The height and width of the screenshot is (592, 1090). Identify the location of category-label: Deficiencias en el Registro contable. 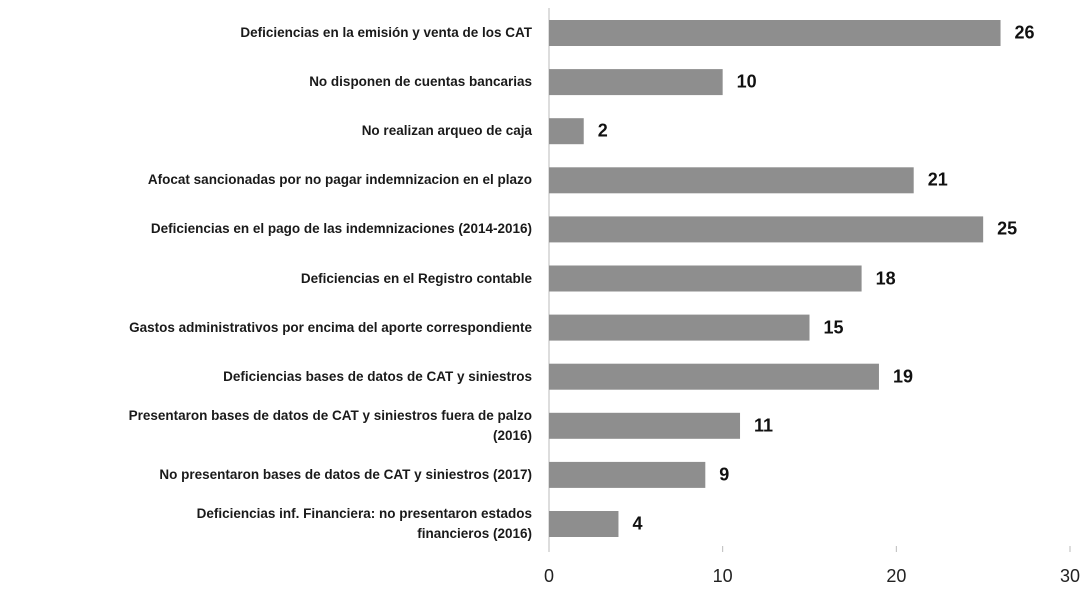
(416, 278).